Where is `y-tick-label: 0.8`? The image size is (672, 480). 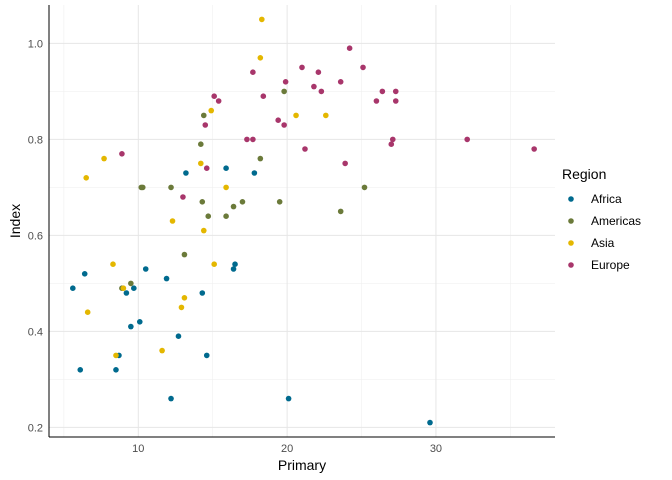 y-tick-label: 0.8 is located at coordinates (35, 140).